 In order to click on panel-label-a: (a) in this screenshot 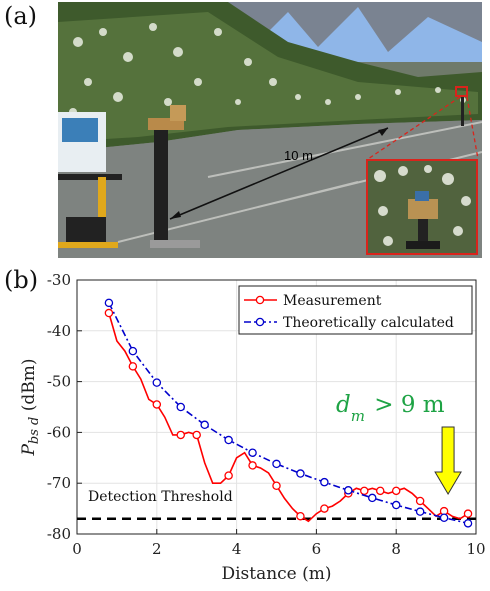, I will do `click(21, 16)`.